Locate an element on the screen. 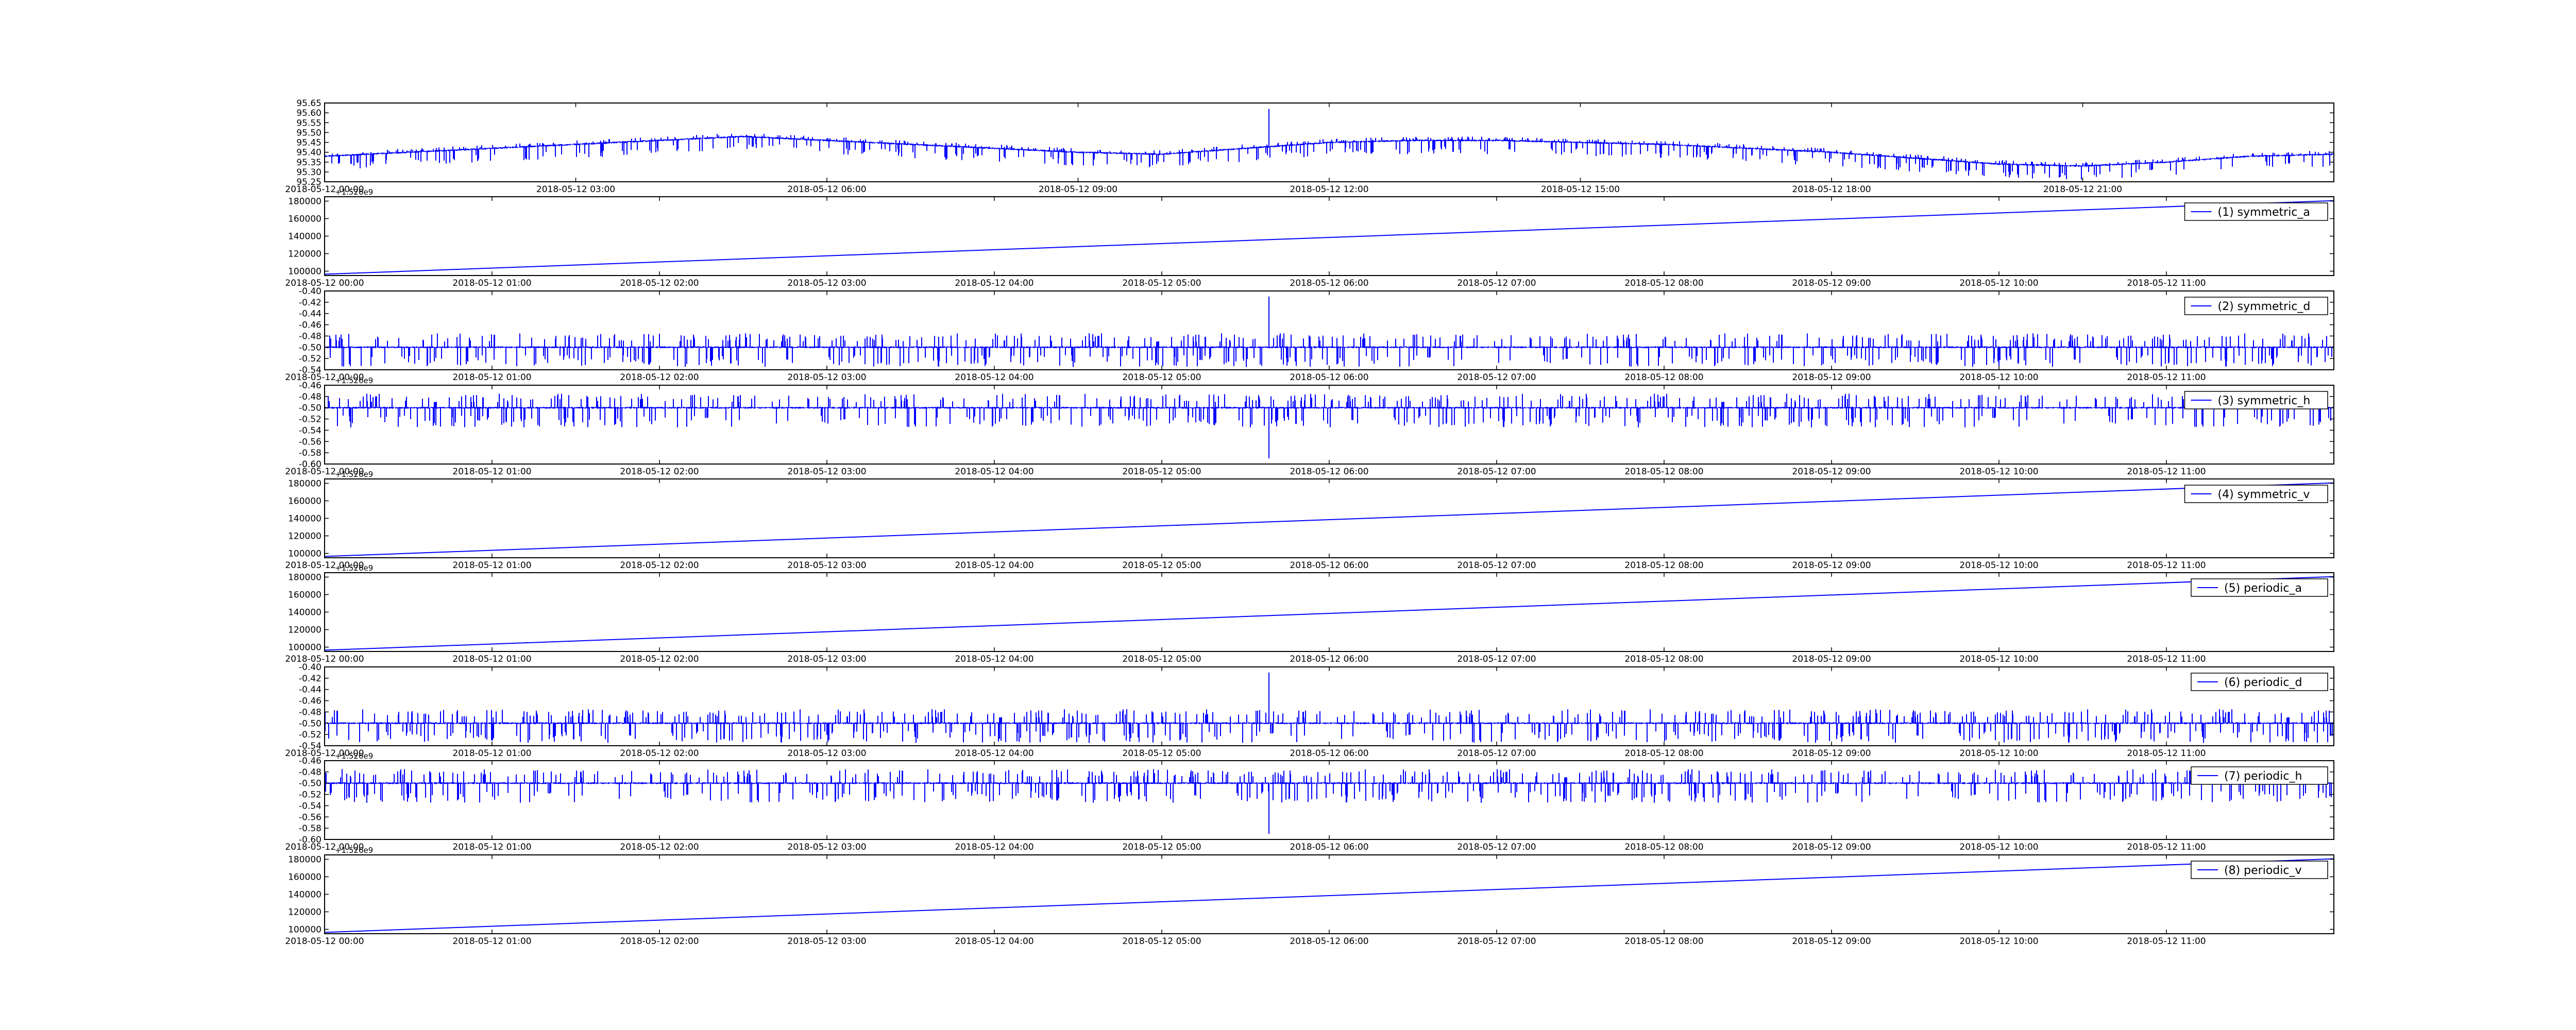 This screenshot has width=2576, height=1030. y-tick-label: 95.50 is located at coordinates (308, 133).